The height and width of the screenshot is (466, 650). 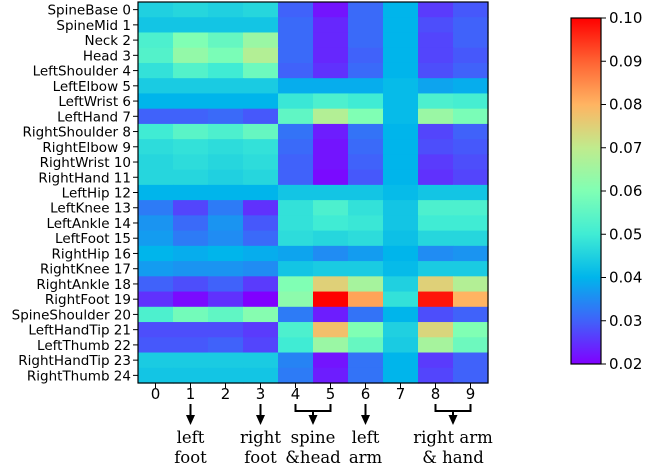 What do you see at coordinates (190, 420) in the screenshot?
I see `group-arrow-head` at bounding box center [190, 420].